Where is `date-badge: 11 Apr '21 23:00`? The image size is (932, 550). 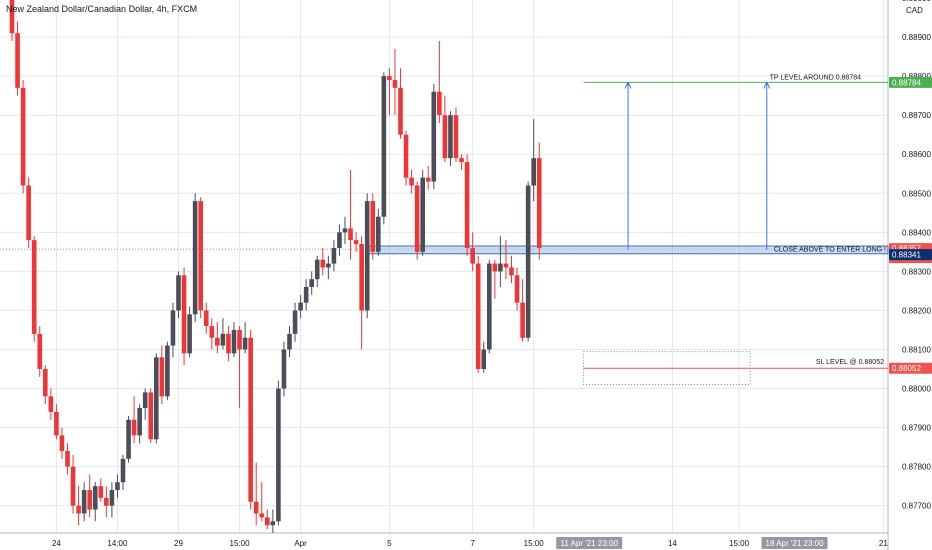 date-badge: 11 Apr '21 23:00 is located at coordinates (589, 543).